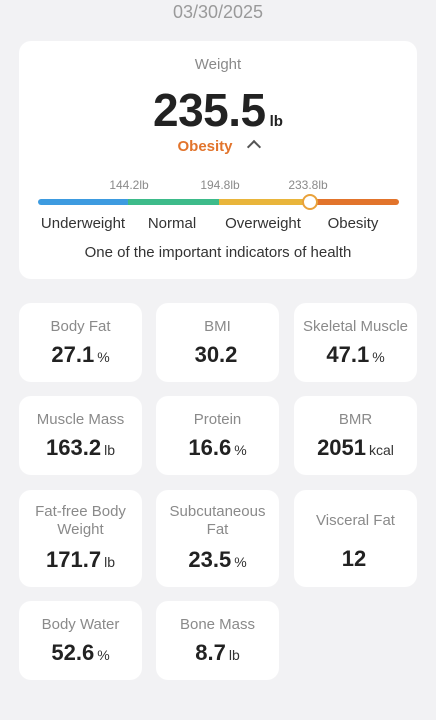  I want to click on metric-value-row: 8.7 lb, so click(217, 653).